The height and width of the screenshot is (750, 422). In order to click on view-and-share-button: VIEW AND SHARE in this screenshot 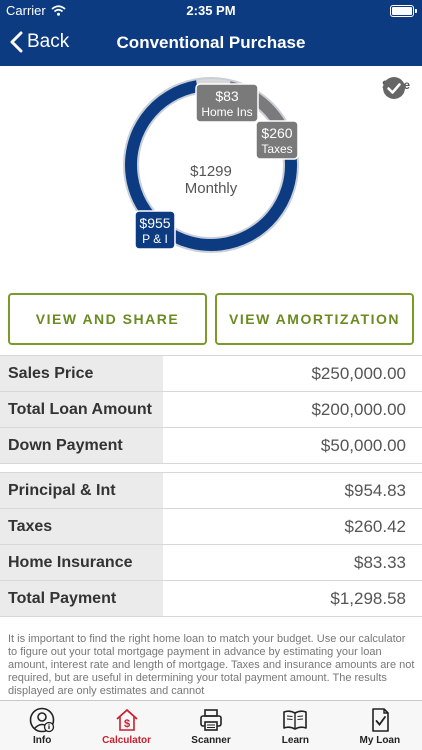, I will do `click(107, 319)`.